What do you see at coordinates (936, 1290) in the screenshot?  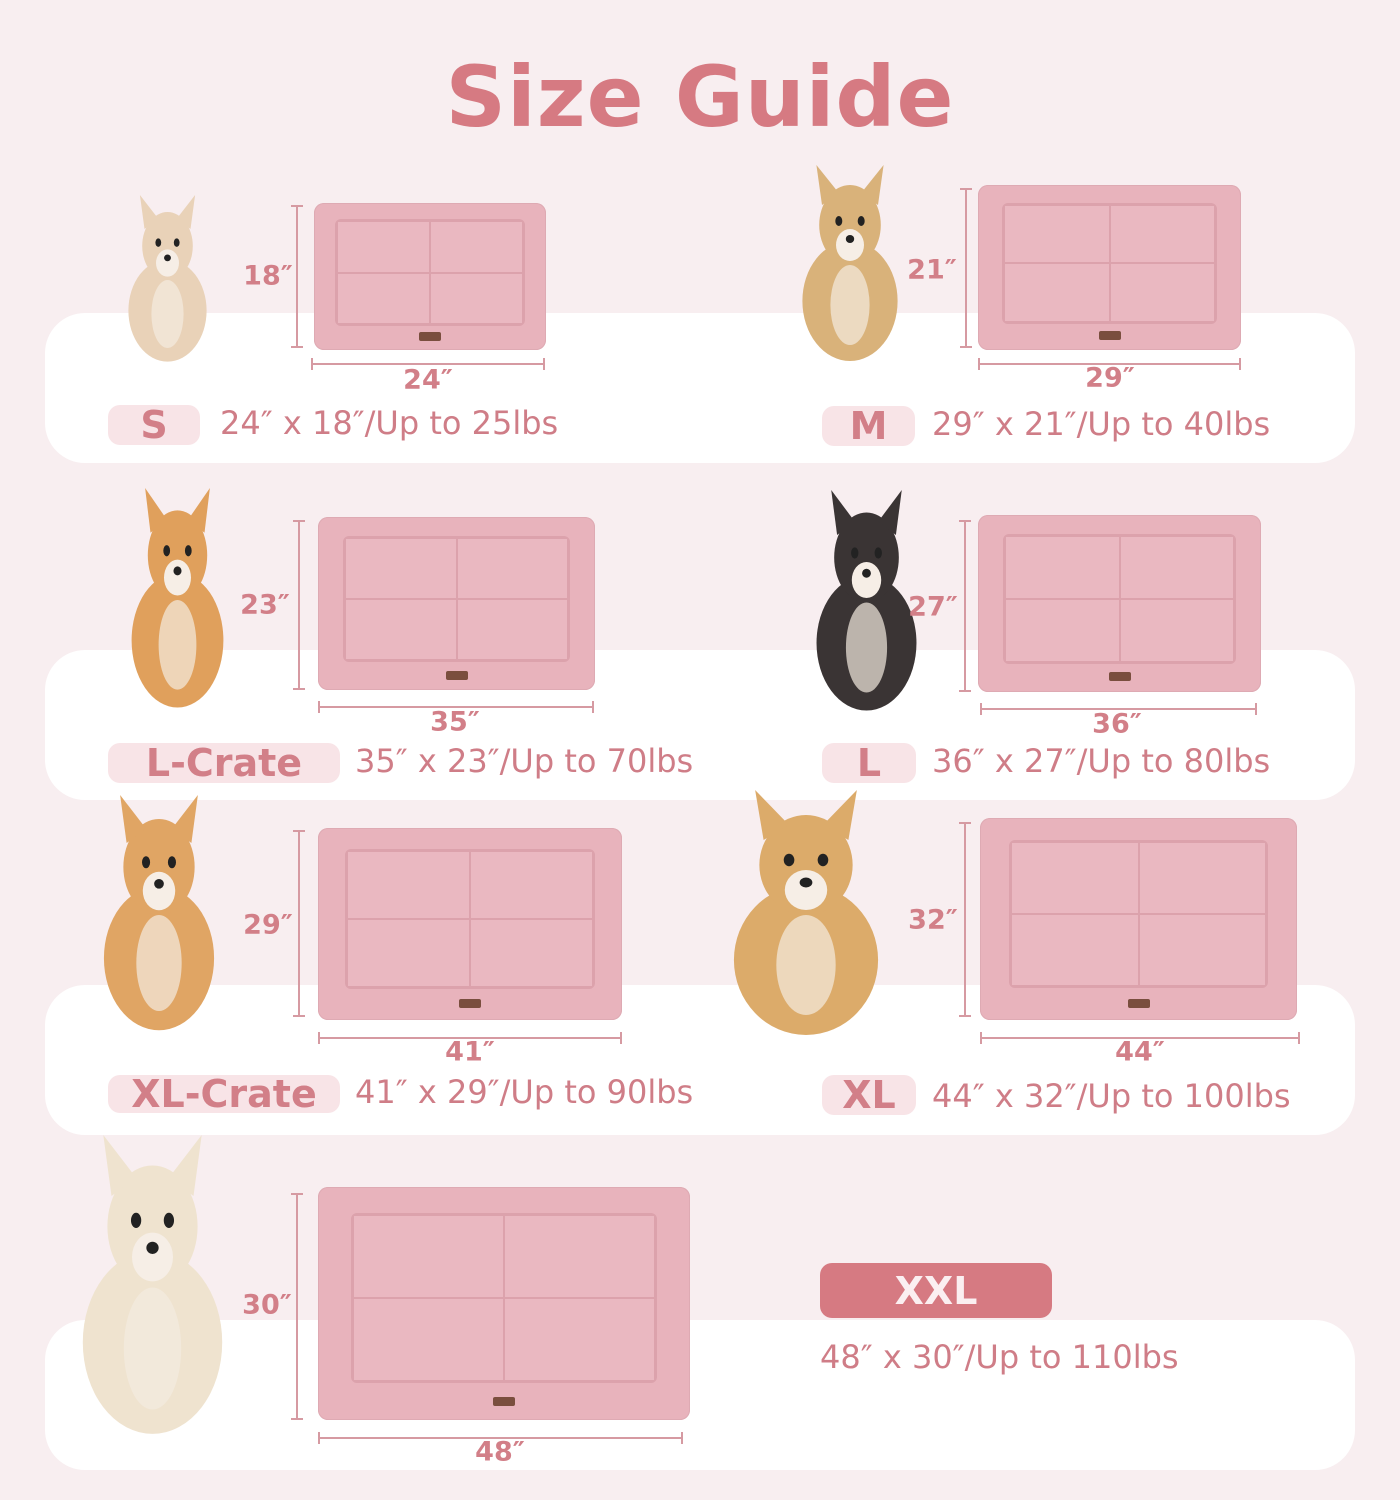 I see `size-badge: XXL` at bounding box center [936, 1290].